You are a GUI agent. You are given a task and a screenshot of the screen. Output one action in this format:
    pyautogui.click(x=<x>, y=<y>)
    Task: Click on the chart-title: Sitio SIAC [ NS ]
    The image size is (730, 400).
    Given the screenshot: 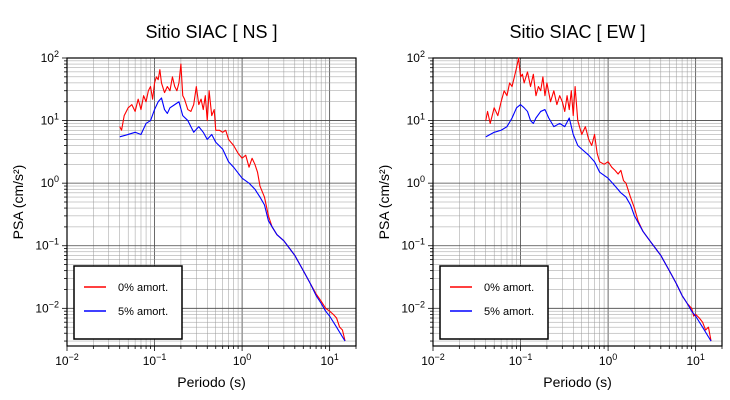 What is the action you would take?
    pyautogui.click(x=211, y=32)
    